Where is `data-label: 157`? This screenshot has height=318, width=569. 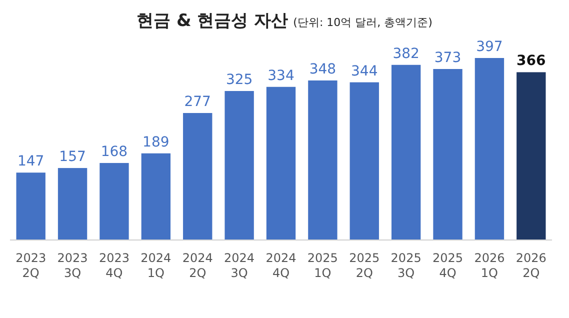 data-label: 157 is located at coordinates (72, 157).